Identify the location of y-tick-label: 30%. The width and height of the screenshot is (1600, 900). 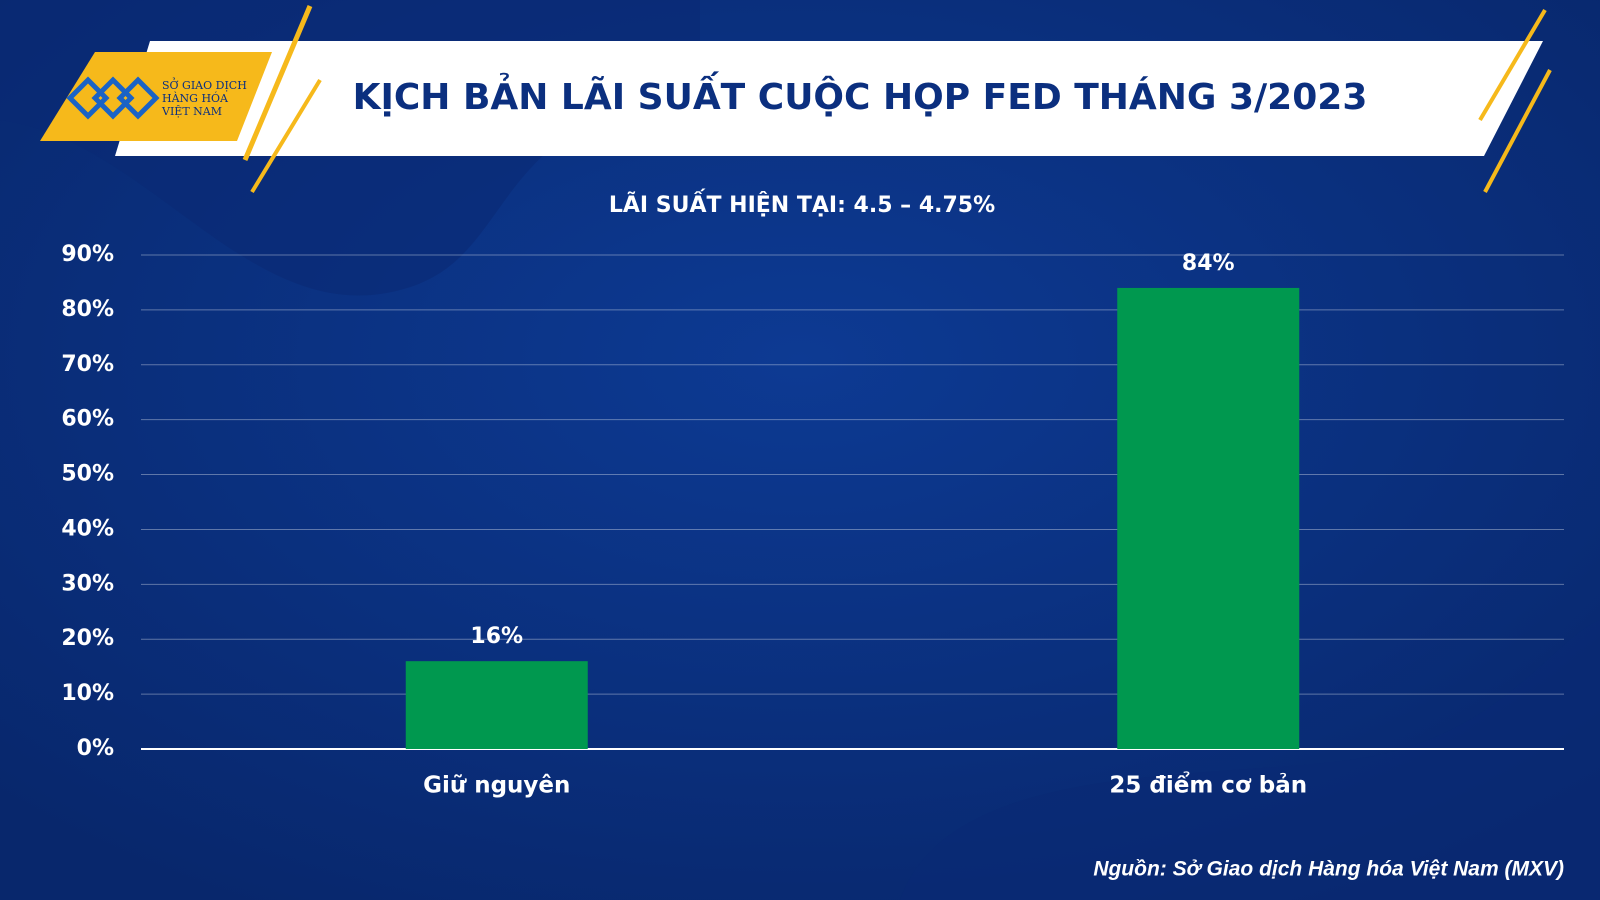
(87, 583).